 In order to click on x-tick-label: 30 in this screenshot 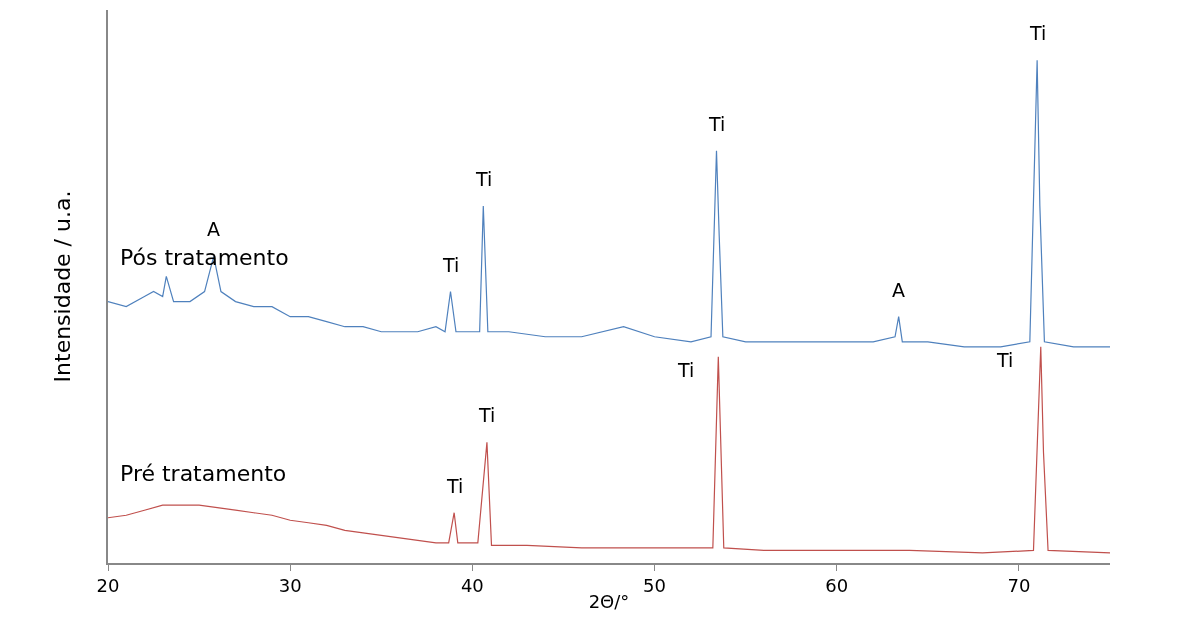, I will do `click(290, 586)`.